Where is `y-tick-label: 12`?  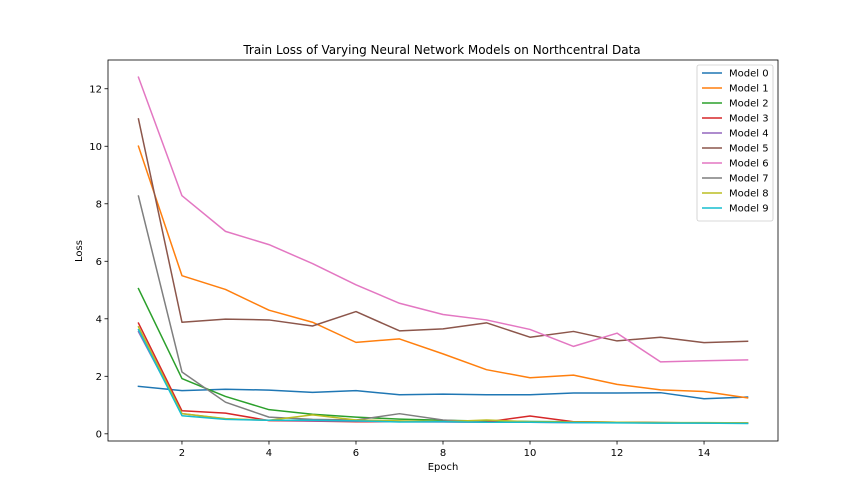 y-tick-label: 12 is located at coordinates (95, 89).